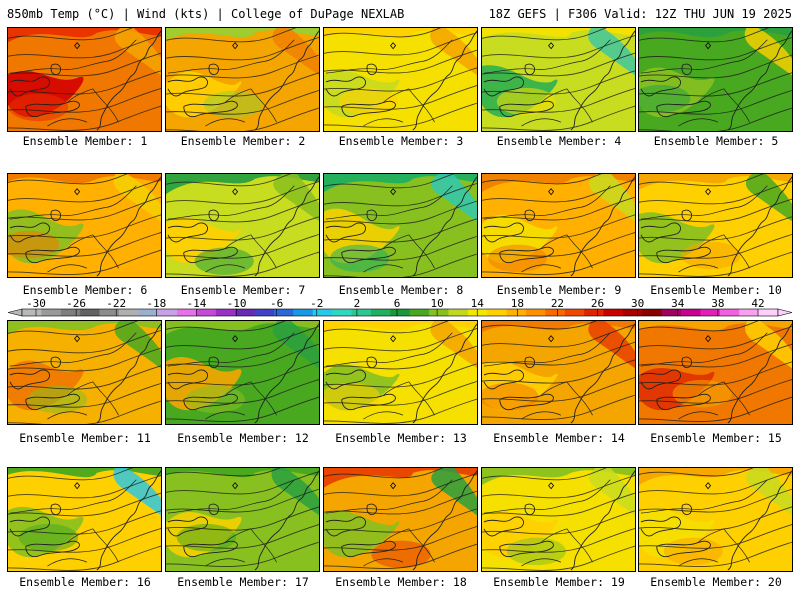 The width and height of the screenshot is (800, 600). What do you see at coordinates (557, 303) in the screenshot?
I see `legend-tick-label: 22` at bounding box center [557, 303].